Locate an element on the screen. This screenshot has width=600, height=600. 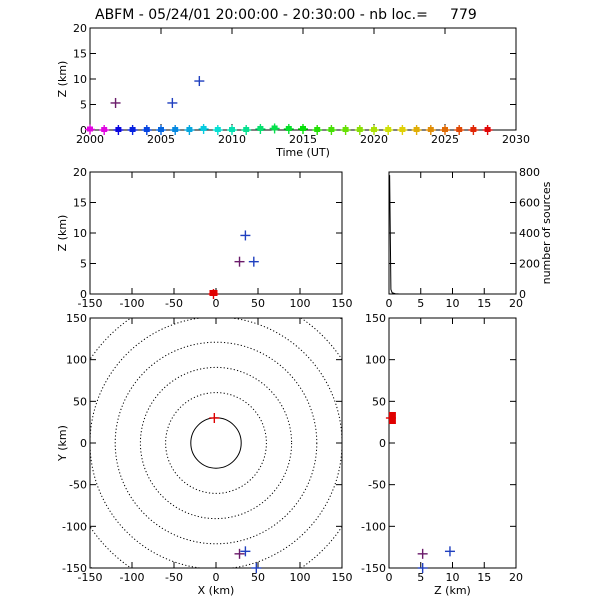
time-height-ytick-label: 0 is located at coordinates (83, 130).